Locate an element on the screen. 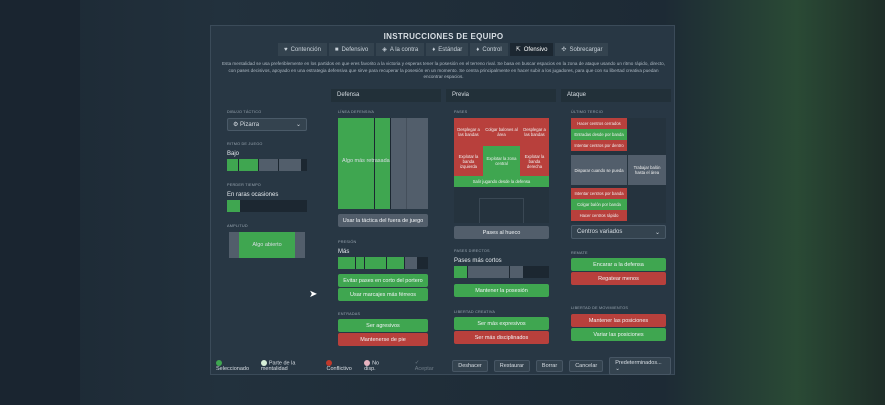  dialog-title: INSTRUCCIONES DE EQUIPO is located at coordinates (443, 36).